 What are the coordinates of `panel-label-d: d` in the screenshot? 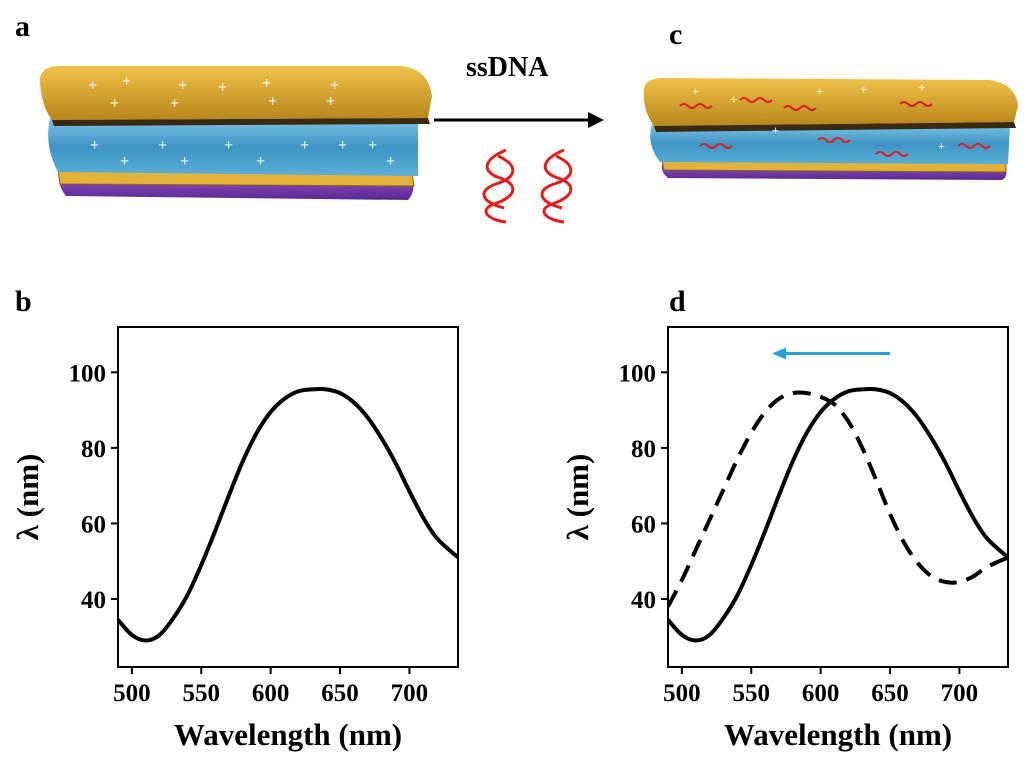 It's located at (677, 301).